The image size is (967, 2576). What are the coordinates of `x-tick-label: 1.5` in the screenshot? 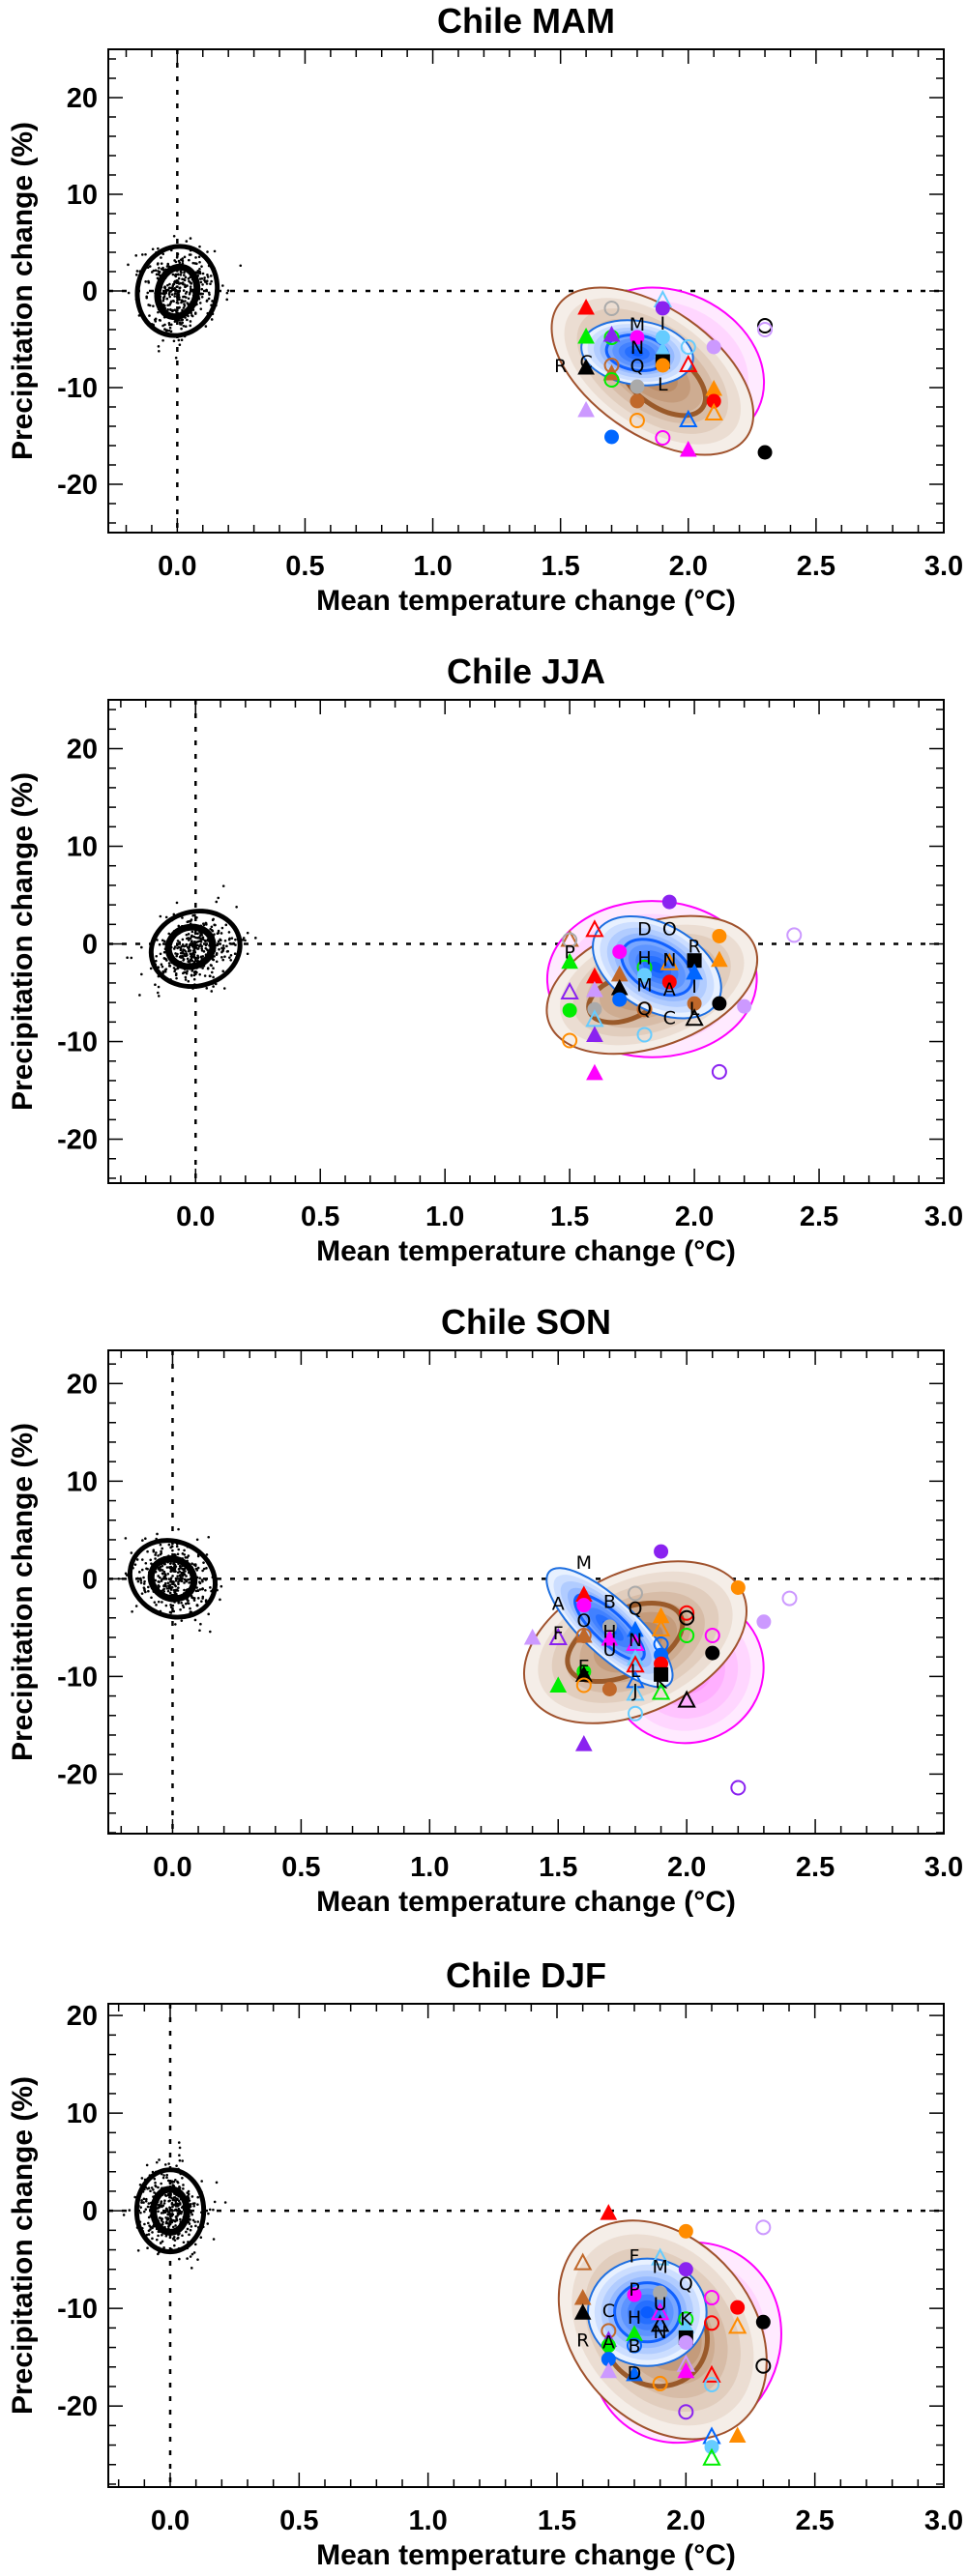 It's located at (561, 566).